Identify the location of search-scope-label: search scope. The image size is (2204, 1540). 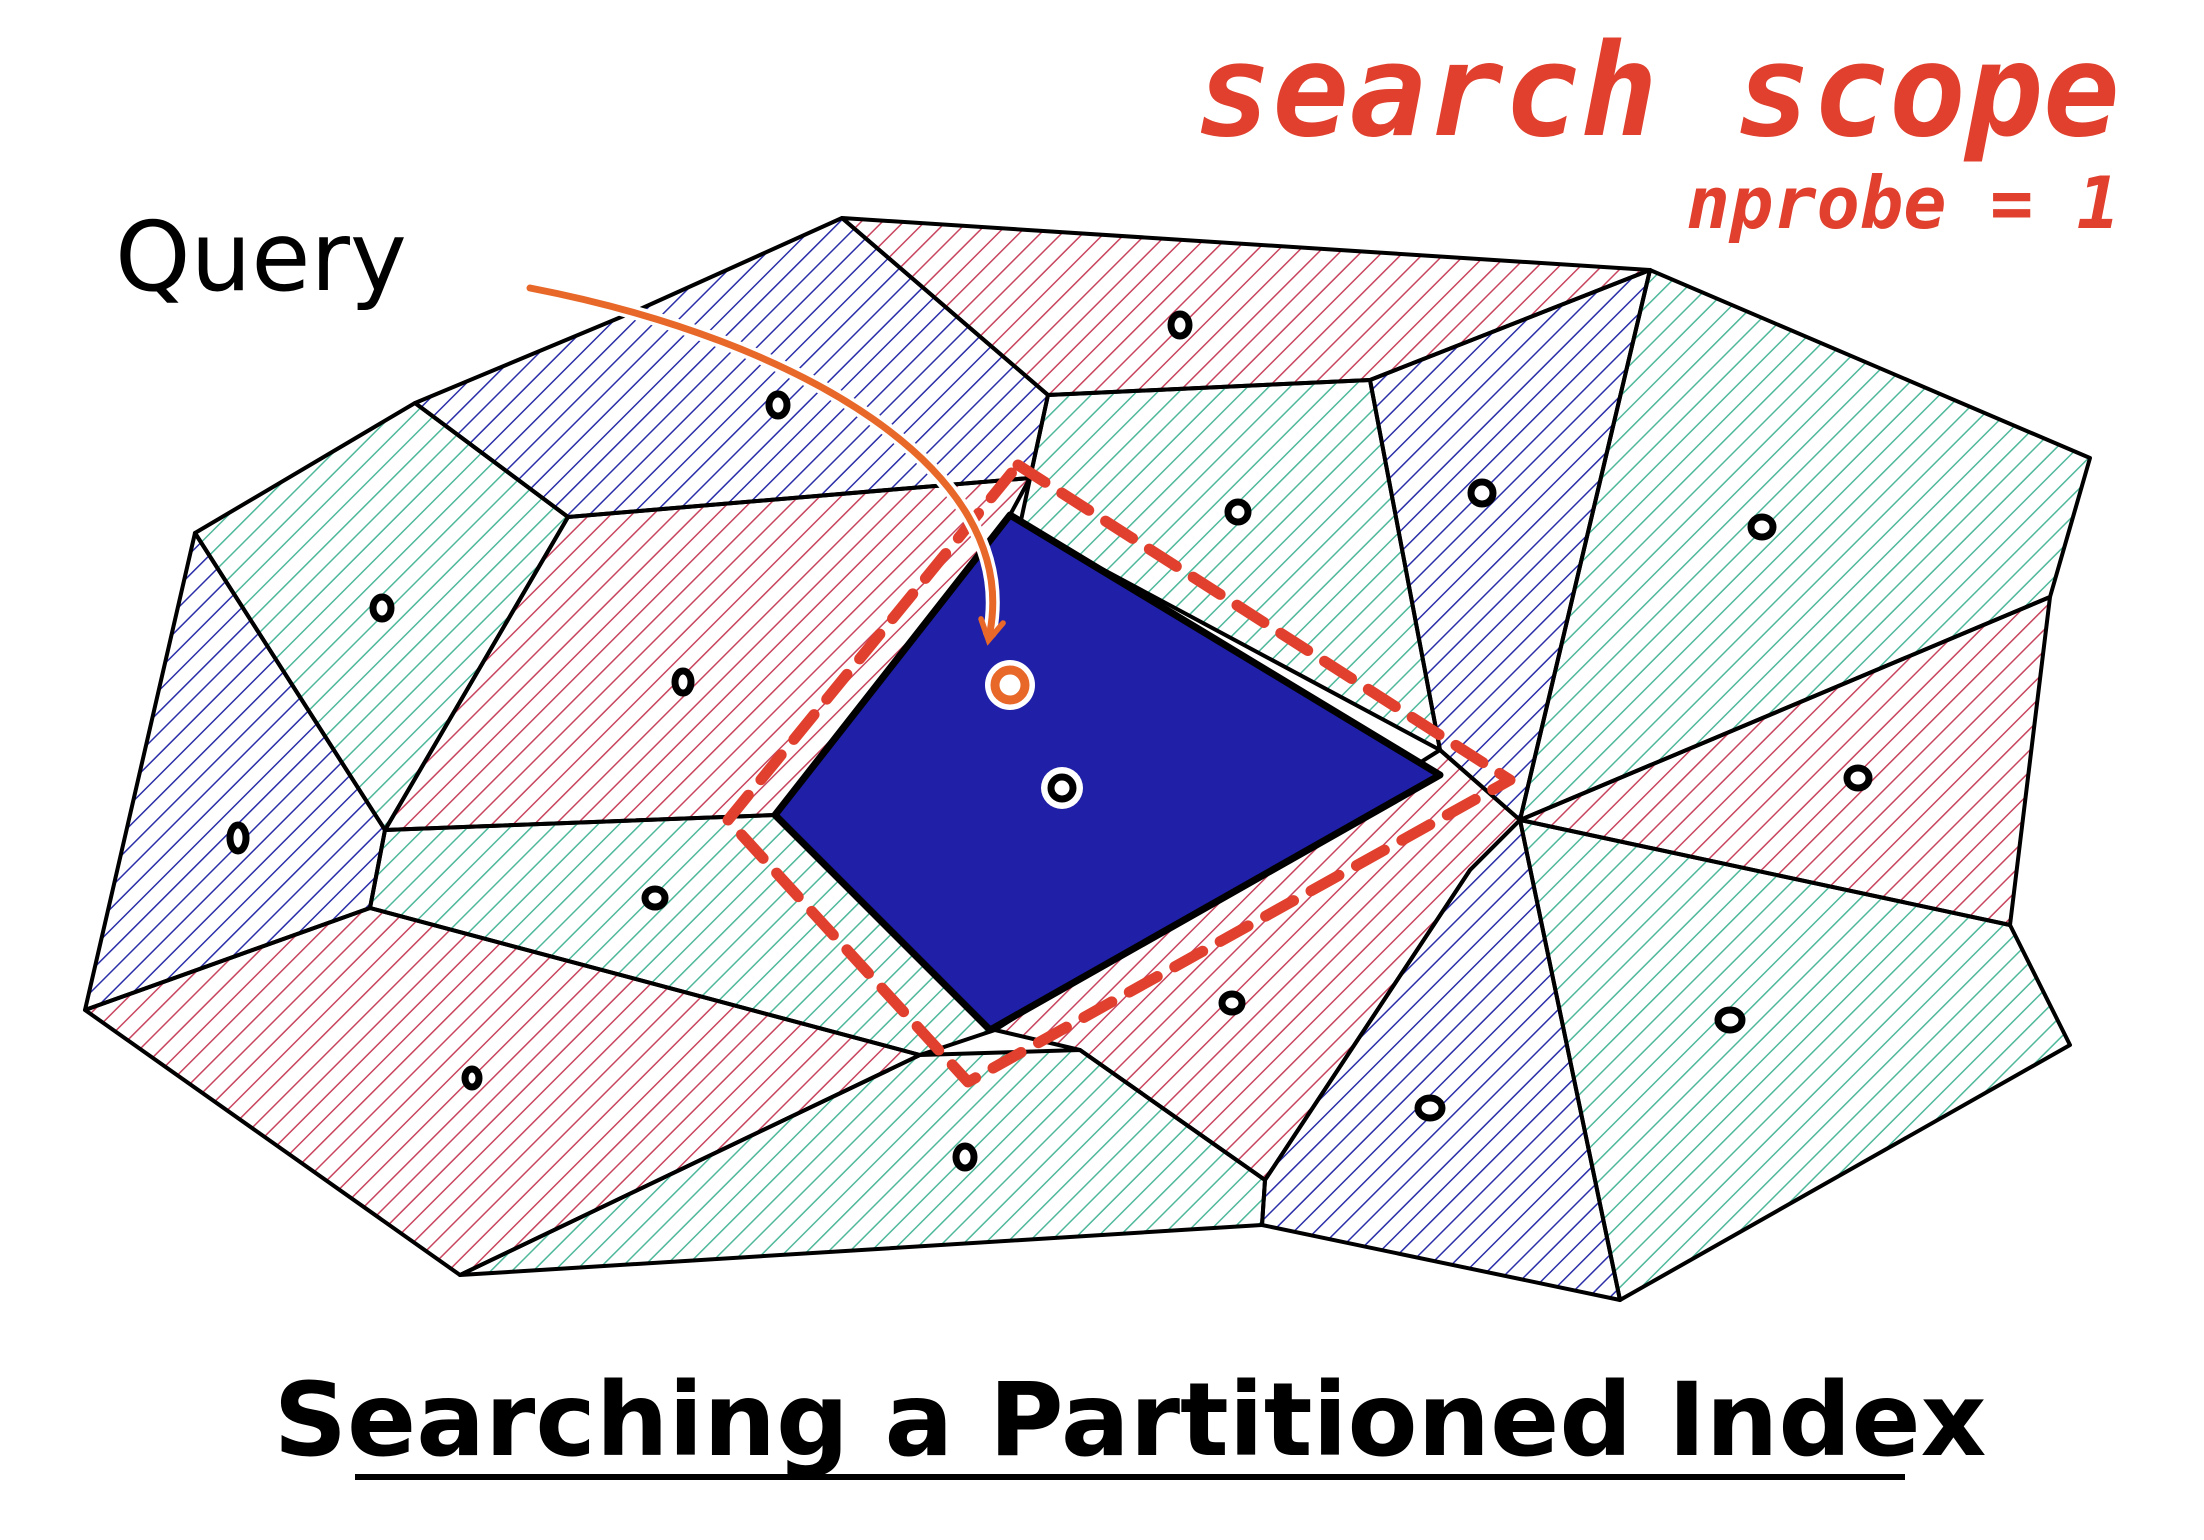
(1657, 91).